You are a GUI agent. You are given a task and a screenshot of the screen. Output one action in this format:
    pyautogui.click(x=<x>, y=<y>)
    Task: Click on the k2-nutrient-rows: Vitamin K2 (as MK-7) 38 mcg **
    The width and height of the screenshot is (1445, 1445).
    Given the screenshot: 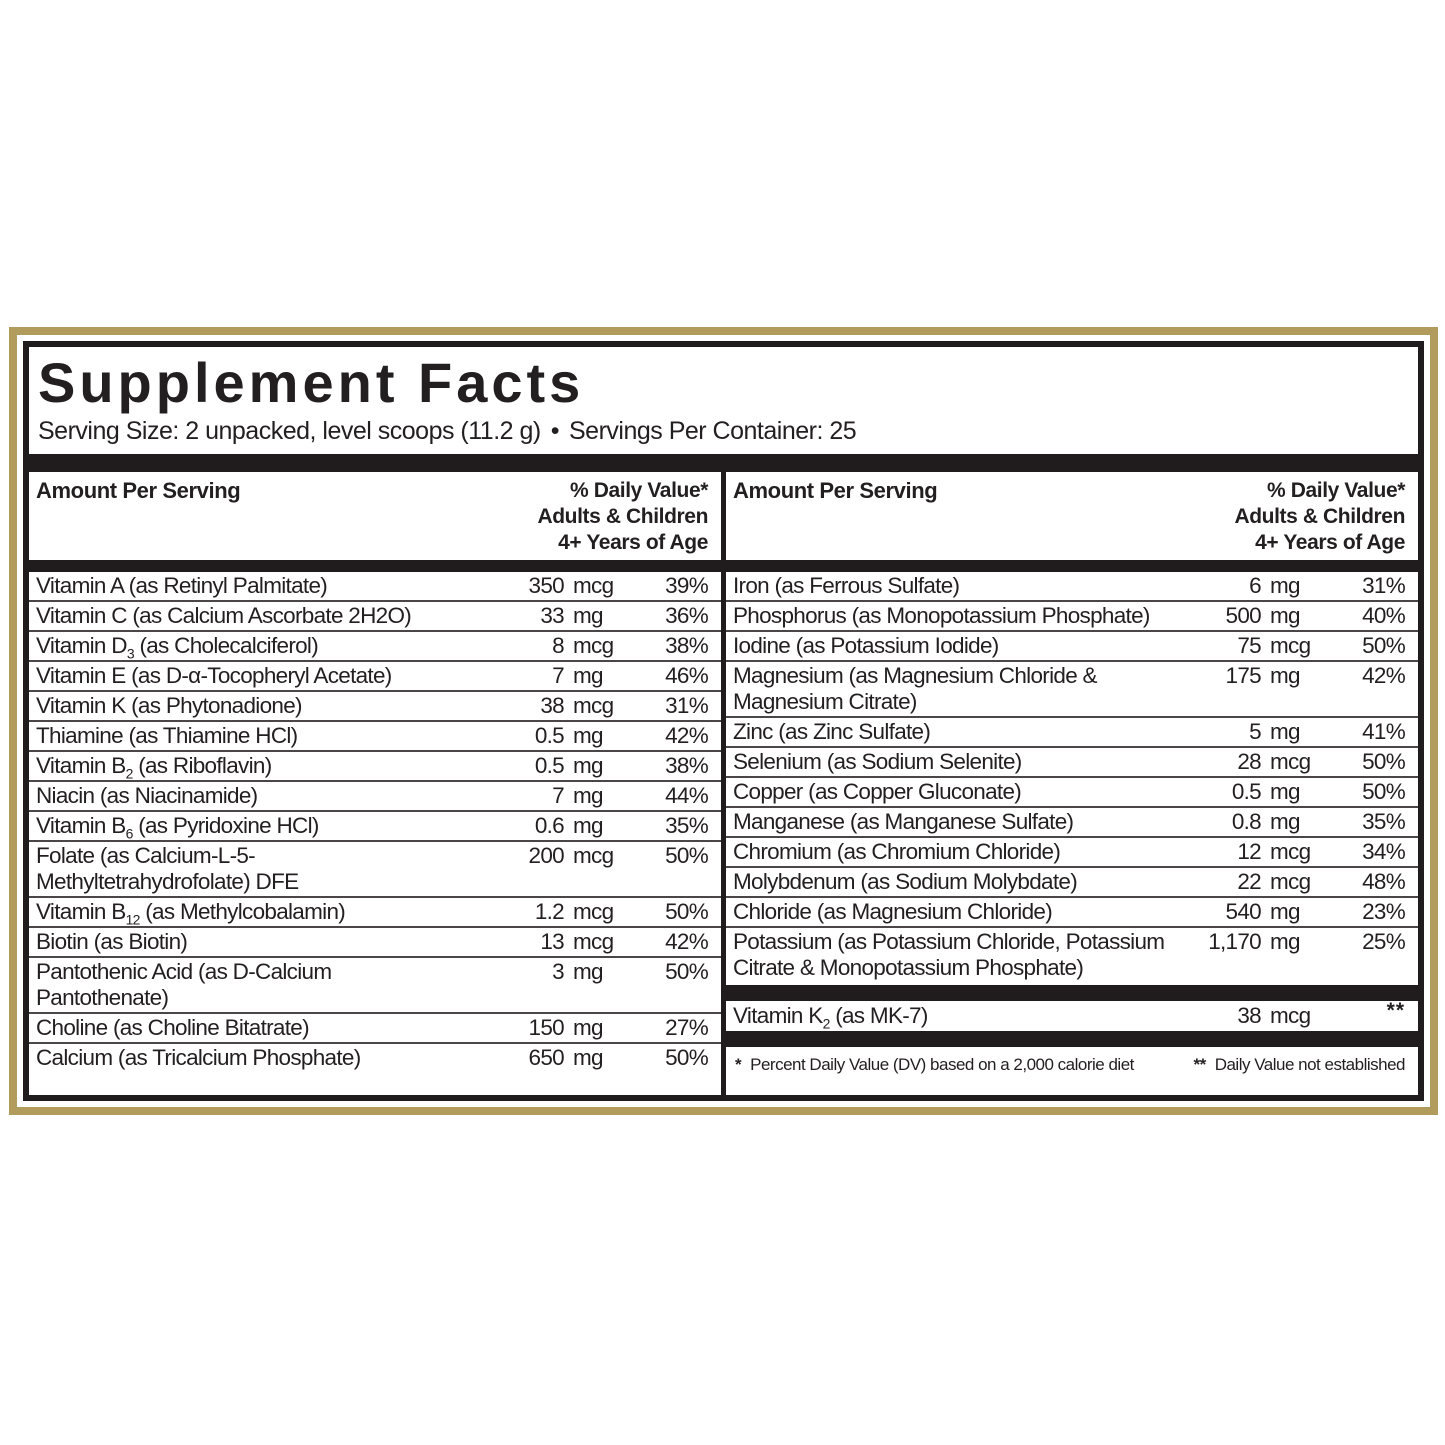 What is the action you would take?
    pyautogui.click(x=1072, y=1015)
    